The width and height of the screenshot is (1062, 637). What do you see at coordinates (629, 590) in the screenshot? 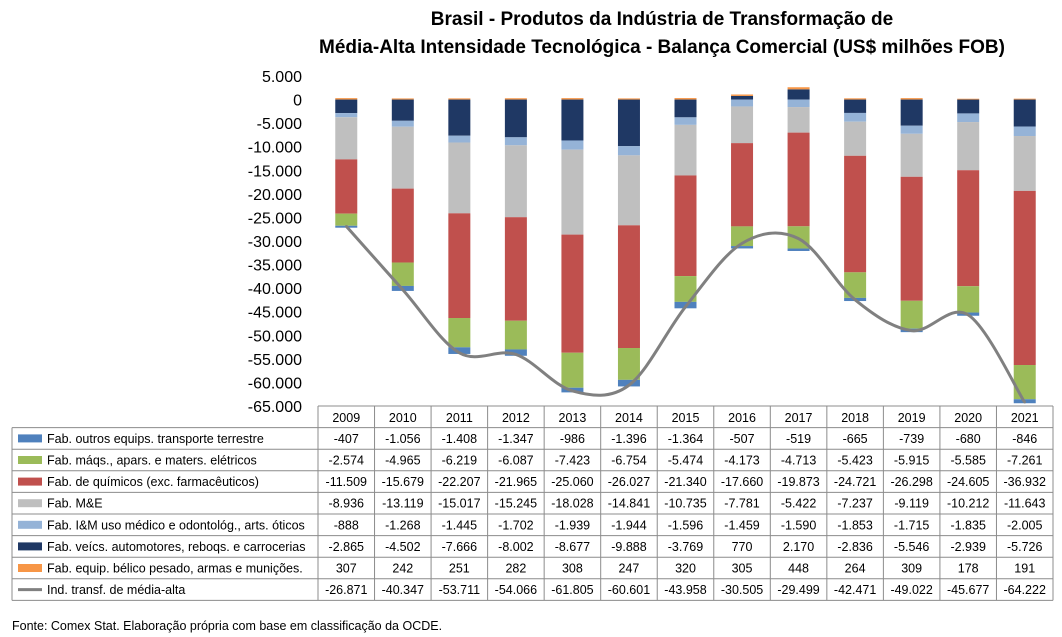
I see `data-label: -60.601` at bounding box center [629, 590].